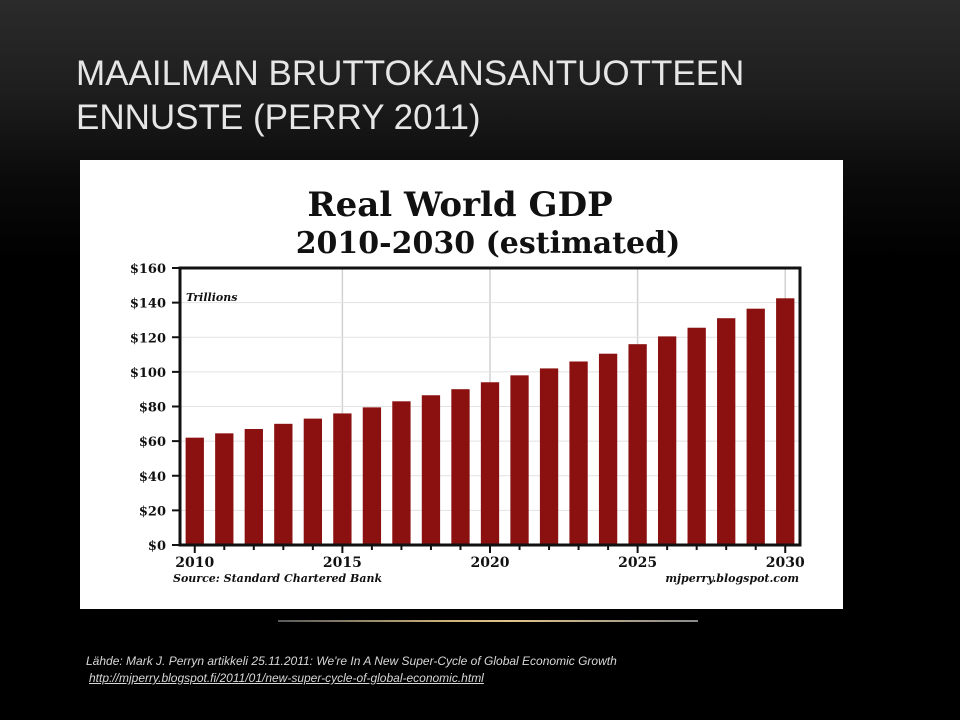 The width and height of the screenshot is (960, 720). I want to click on bar-2020, so click(490, 463).